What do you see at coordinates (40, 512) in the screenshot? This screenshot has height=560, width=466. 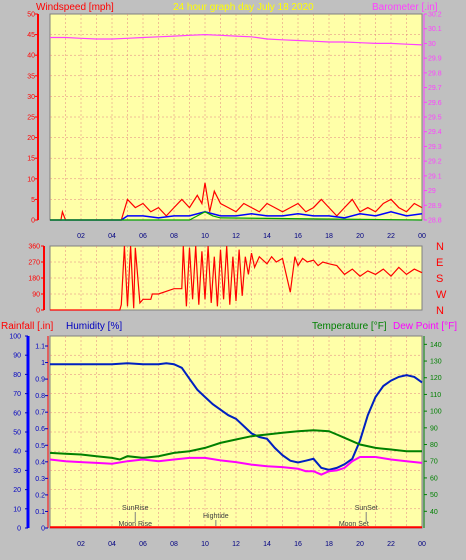 I see `rainfall-y-tick-label: 0.1` at bounding box center [40, 512].